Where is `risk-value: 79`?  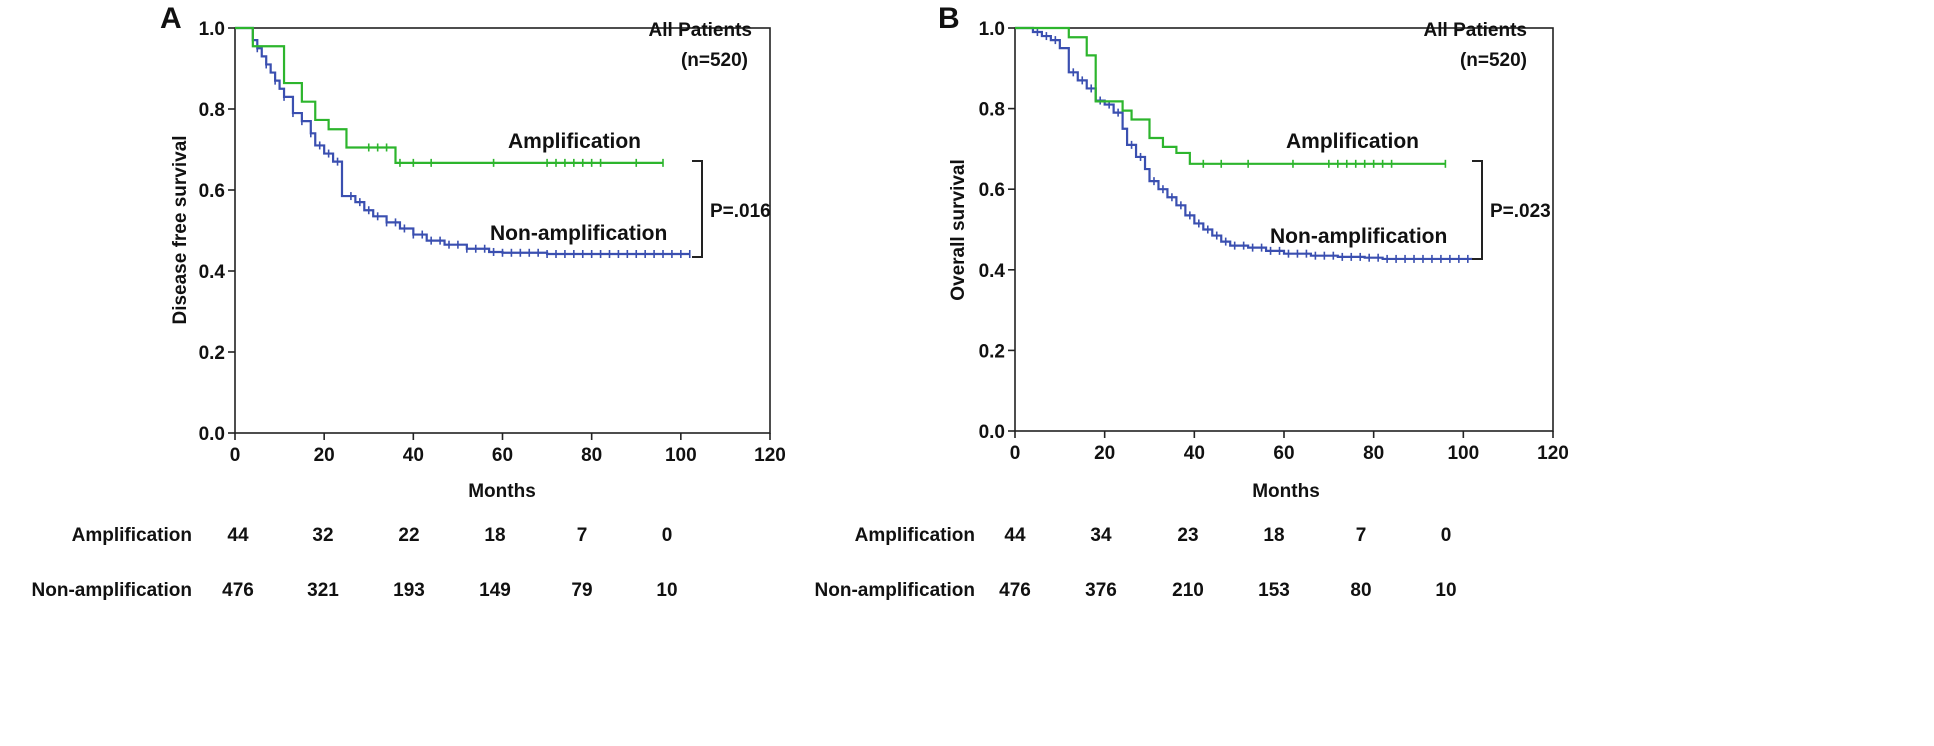 risk-value: 79 is located at coordinates (581, 590).